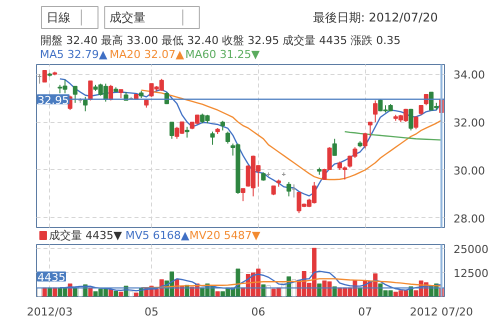  Describe the element at coordinates (442, 312) in the screenshot. I see `x-tick-label: 2012 07/20` at that location.